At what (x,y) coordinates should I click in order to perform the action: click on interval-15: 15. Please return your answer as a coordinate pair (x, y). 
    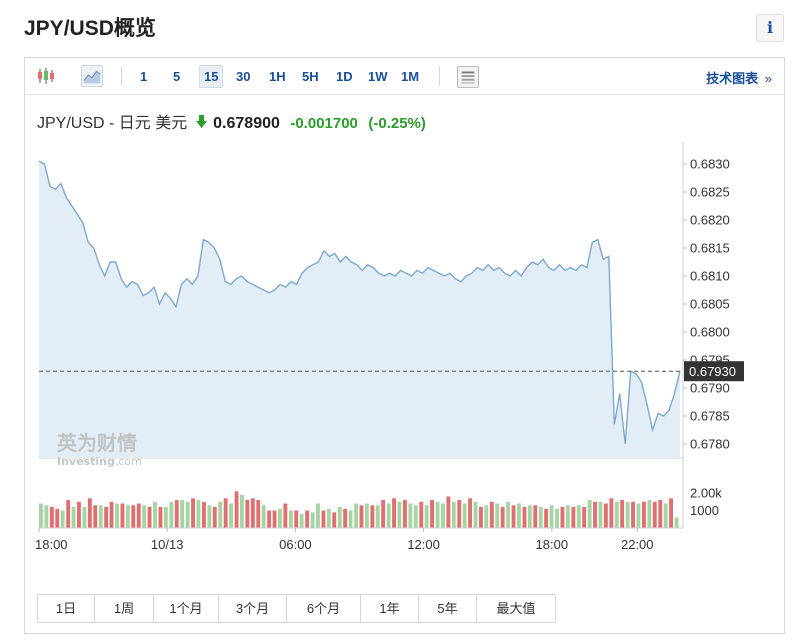
    Looking at the image, I should click on (211, 76).